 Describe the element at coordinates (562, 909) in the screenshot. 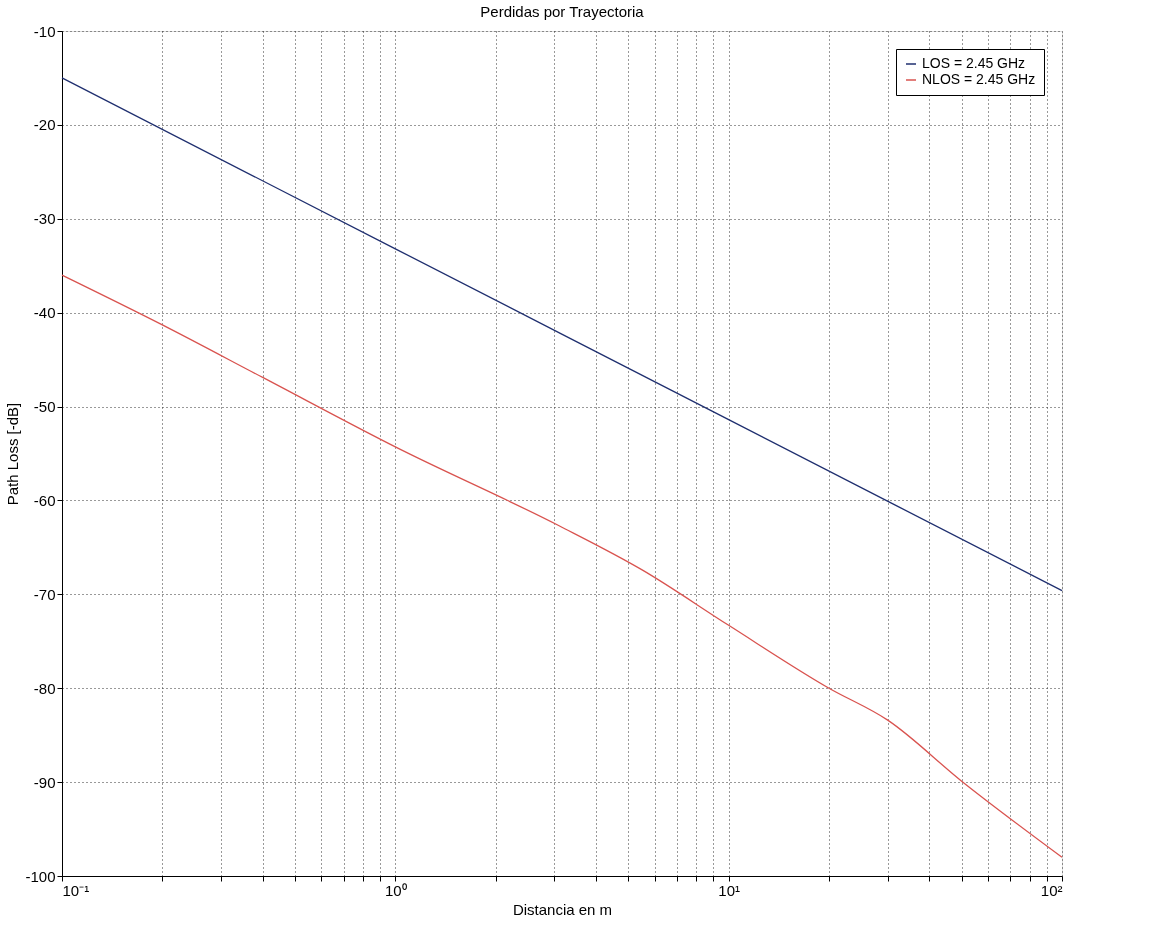

I see `x-axis-title: Distancia en m` at that location.